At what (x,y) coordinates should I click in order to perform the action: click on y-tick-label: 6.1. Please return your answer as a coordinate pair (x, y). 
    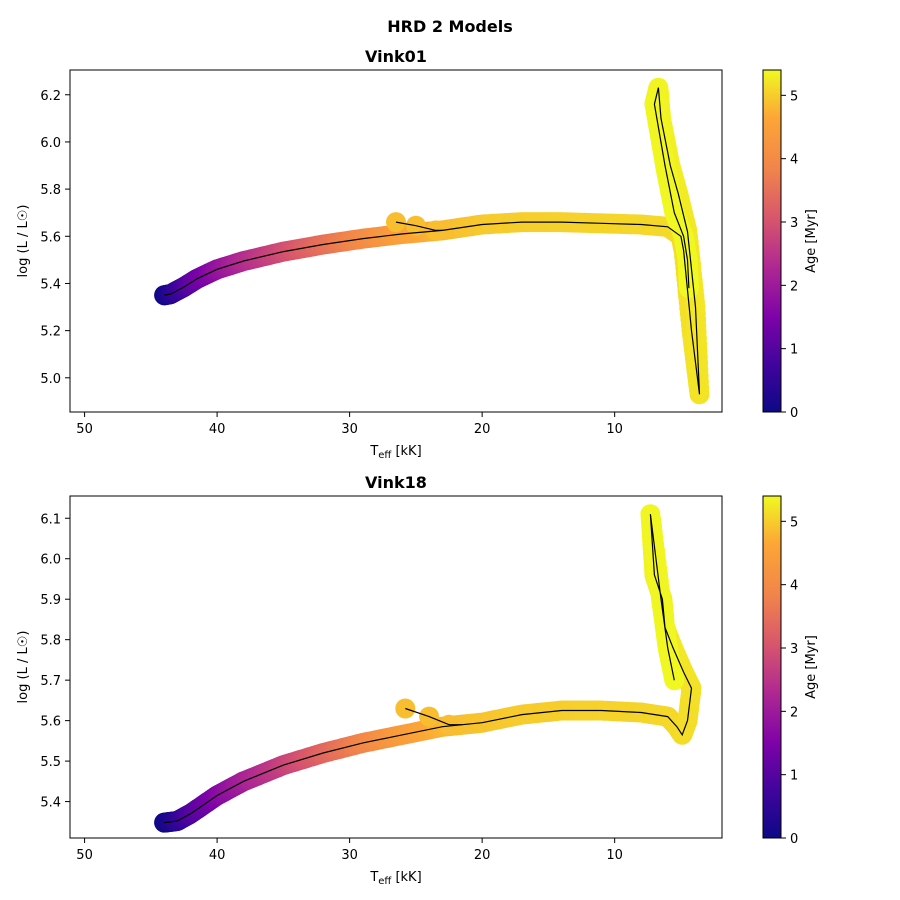
    Looking at the image, I should click on (50, 519).